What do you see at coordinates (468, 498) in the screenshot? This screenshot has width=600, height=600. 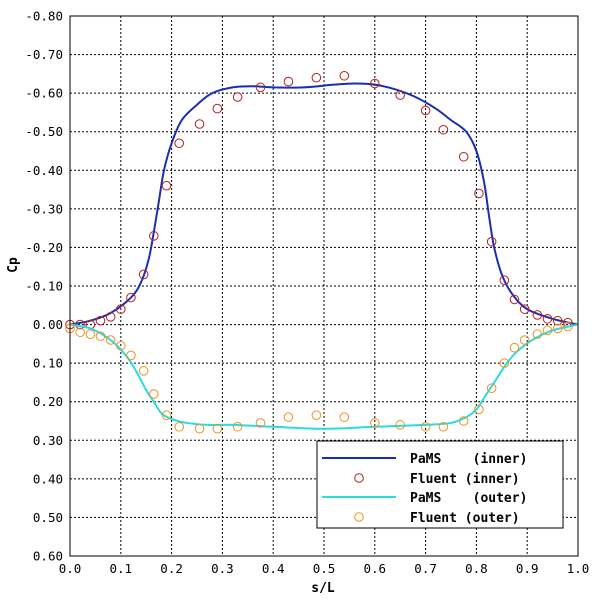 I see `legend-label-pams-outer: PaMS (outer)` at bounding box center [468, 498].